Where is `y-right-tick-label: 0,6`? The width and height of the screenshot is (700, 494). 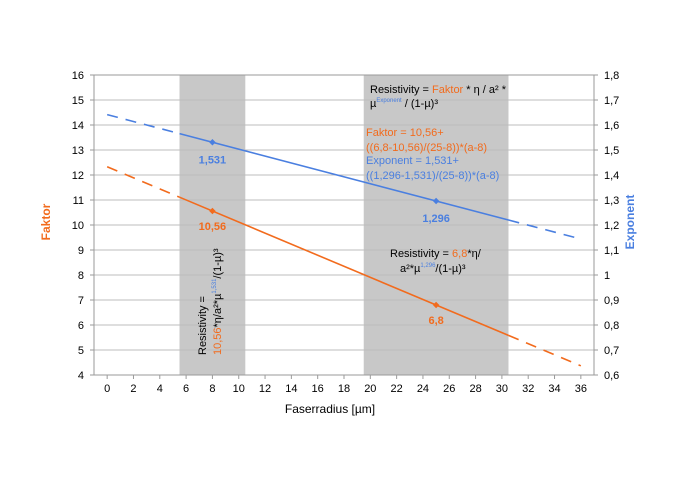 y-right-tick-label: 0,6 is located at coordinates (611, 376).